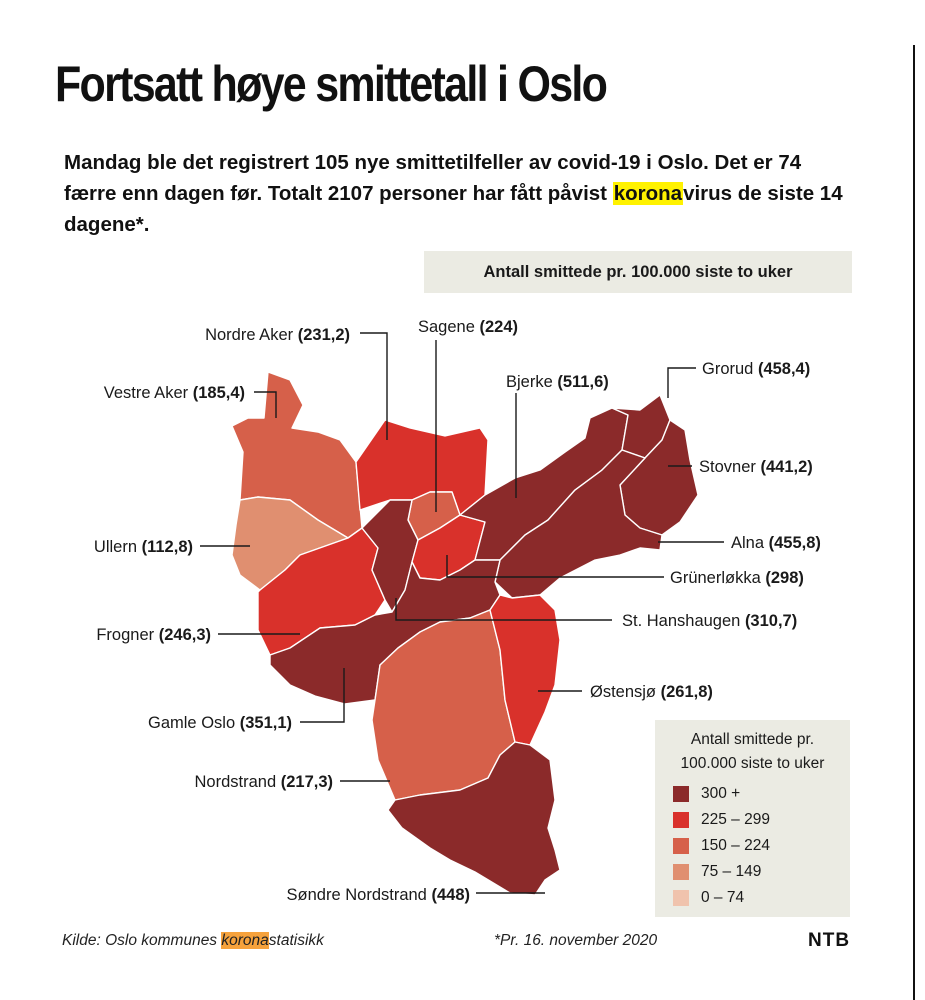 This screenshot has height=1000, width=925. I want to click on legend-label: 0 – 74, so click(723, 897).